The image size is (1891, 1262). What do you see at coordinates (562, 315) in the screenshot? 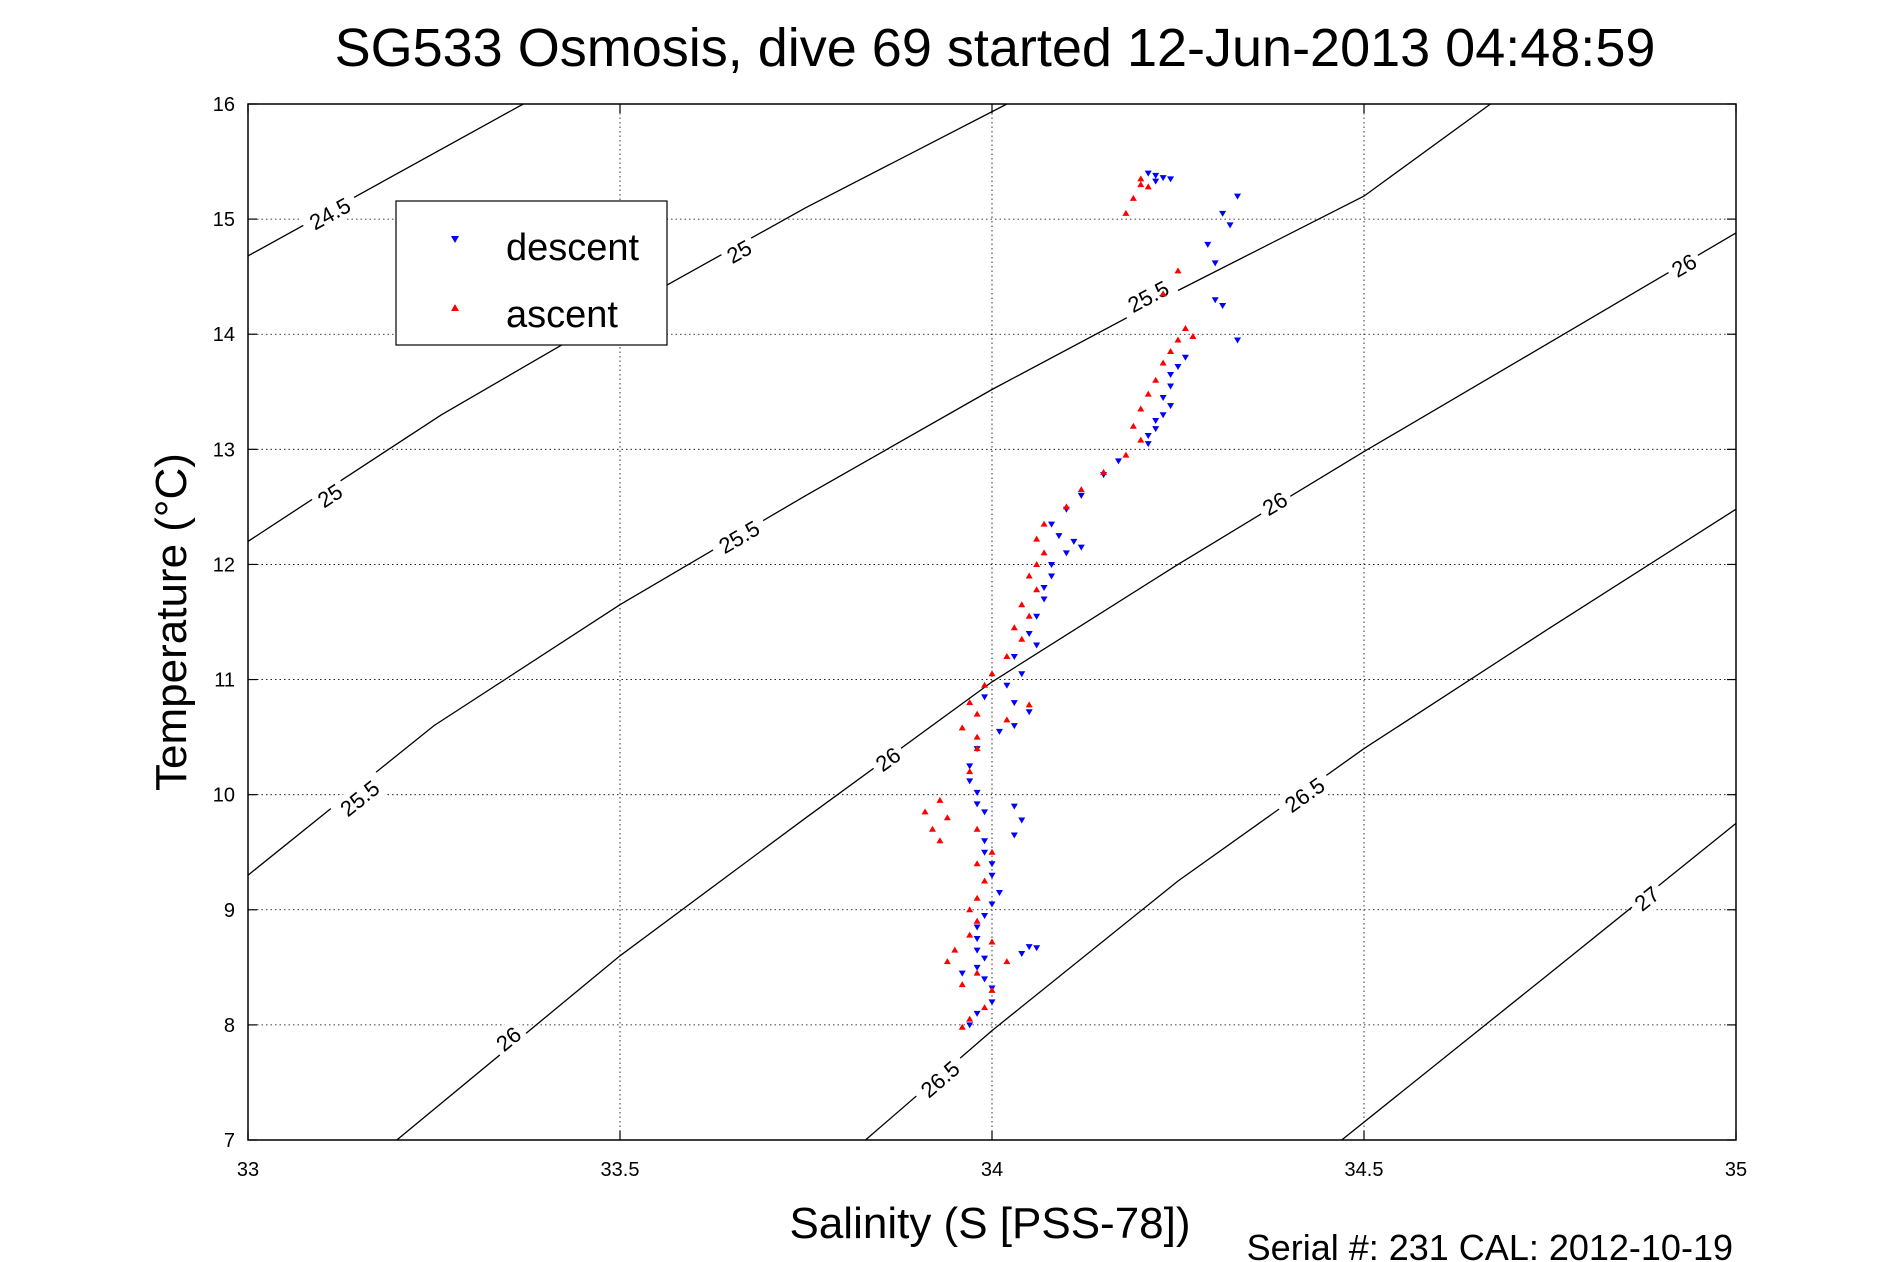
I see `legend-ascent-label: ascent` at bounding box center [562, 315].